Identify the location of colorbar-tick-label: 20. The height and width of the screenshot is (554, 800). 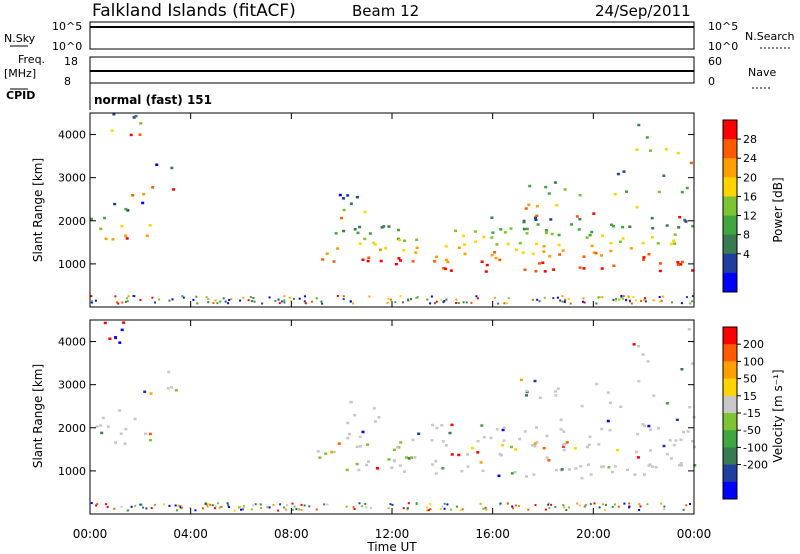
(750, 177).